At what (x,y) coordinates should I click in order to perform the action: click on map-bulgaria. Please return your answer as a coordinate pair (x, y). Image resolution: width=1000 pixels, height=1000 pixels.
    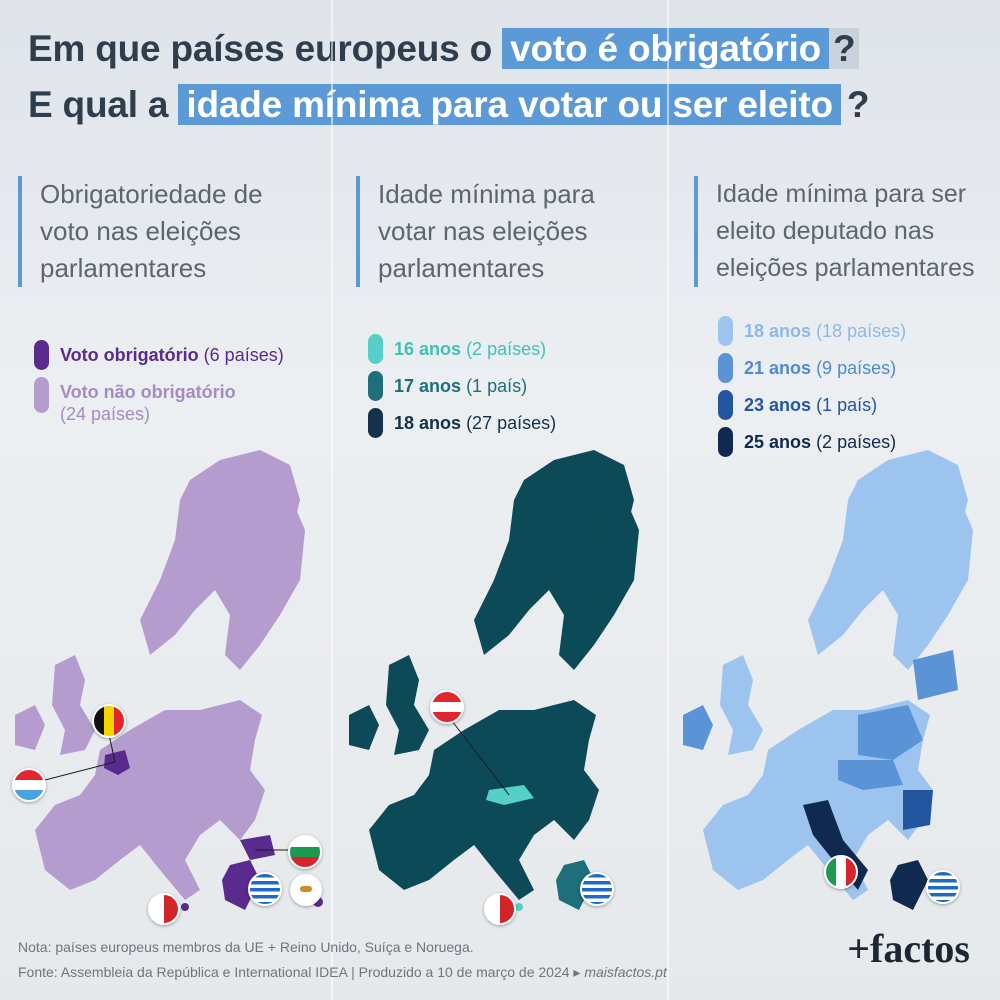
    Looking at the image, I should click on (257, 847).